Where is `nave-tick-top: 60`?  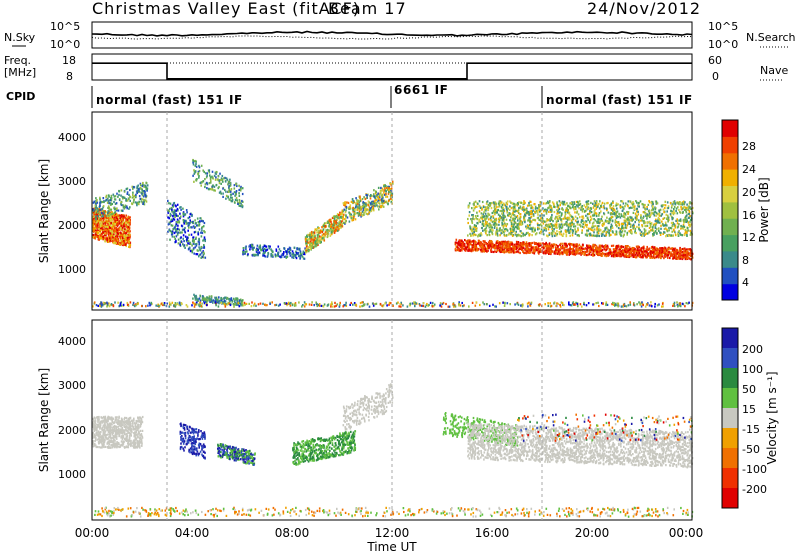 nave-tick-top: 60 is located at coordinates (715, 60).